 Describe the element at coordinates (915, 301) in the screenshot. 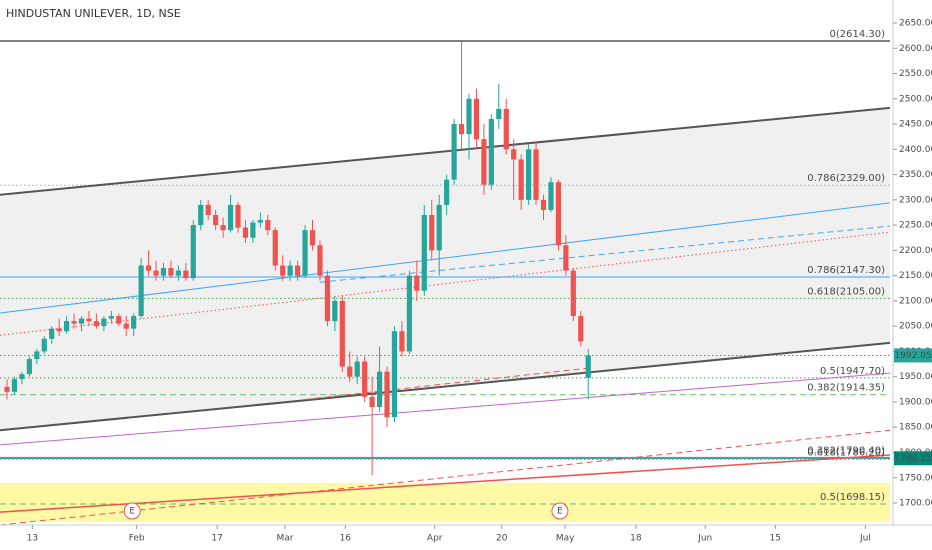

I see `y-tick-label: 2100.00` at that location.